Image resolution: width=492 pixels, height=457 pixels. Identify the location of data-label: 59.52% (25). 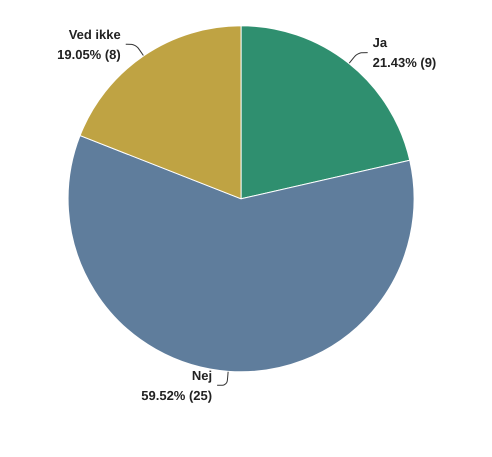
(176, 395).